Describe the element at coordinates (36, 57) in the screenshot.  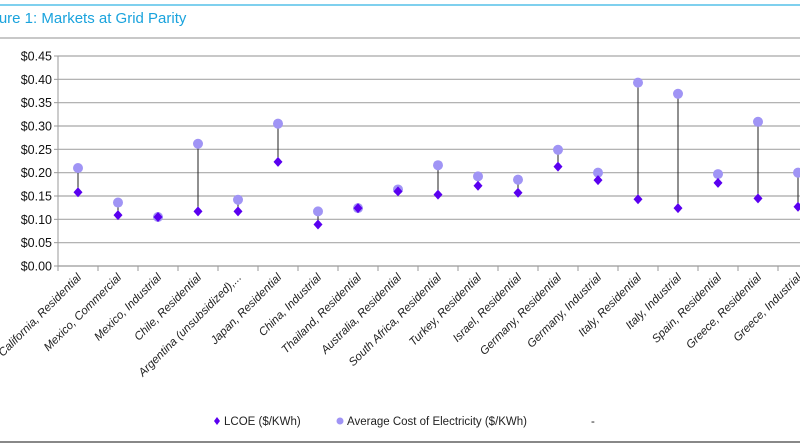
I see `y-tick-label: $0.45` at that location.